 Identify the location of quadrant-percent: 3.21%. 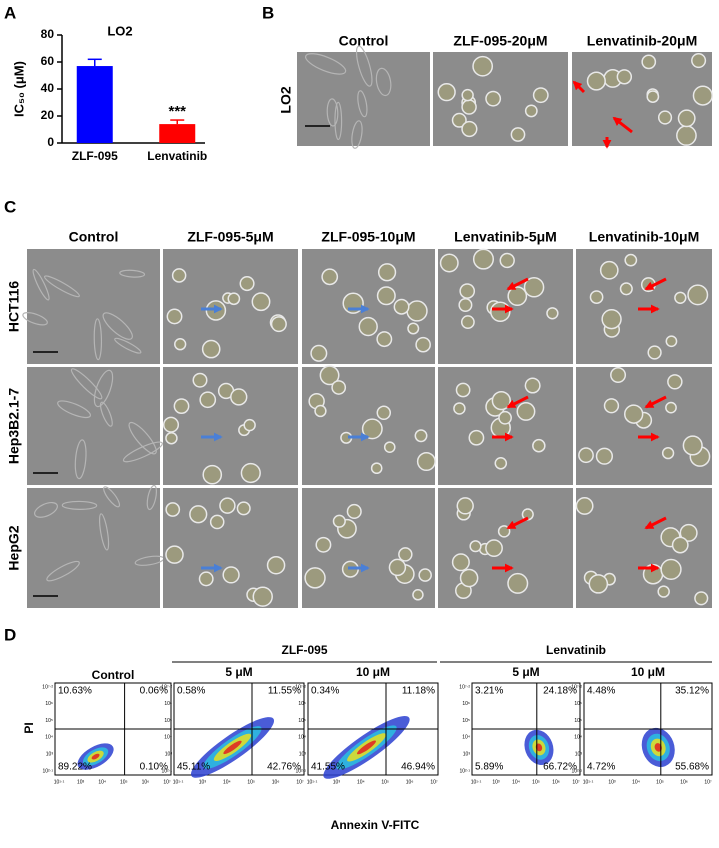
(489, 691).